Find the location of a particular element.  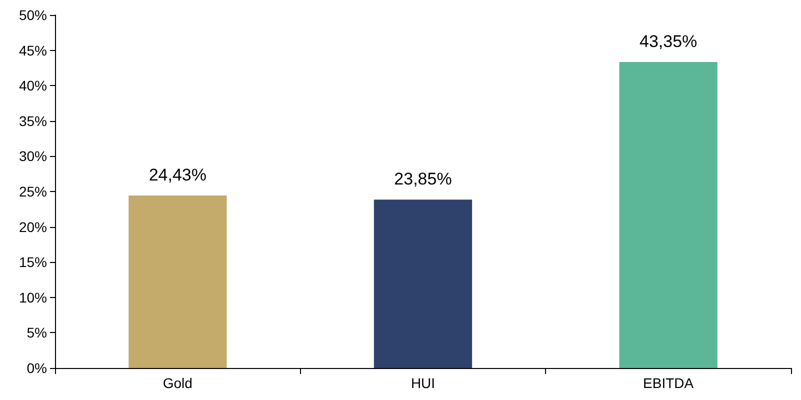

y-tick-label: 35% is located at coordinates (32, 120).